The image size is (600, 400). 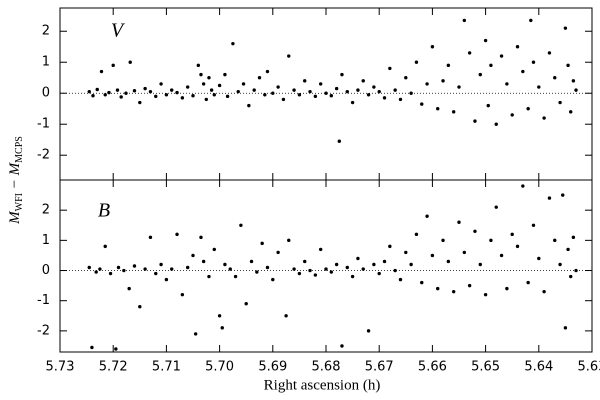 What do you see at coordinates (15, 177) in the screenshot?
I see `y-label-part: − M` at bounding box center [15, 177].